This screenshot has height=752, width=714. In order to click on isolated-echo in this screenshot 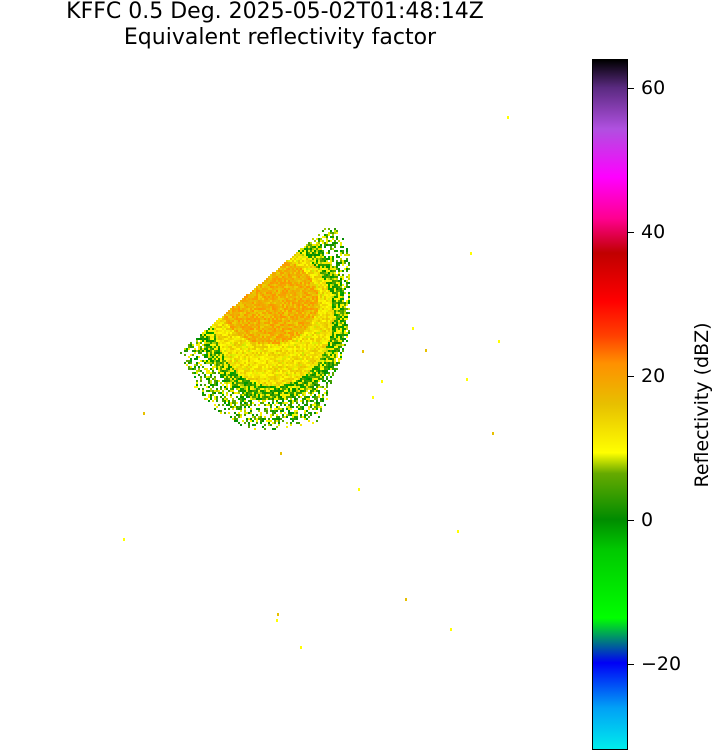, I will do `click(373, 397)`.